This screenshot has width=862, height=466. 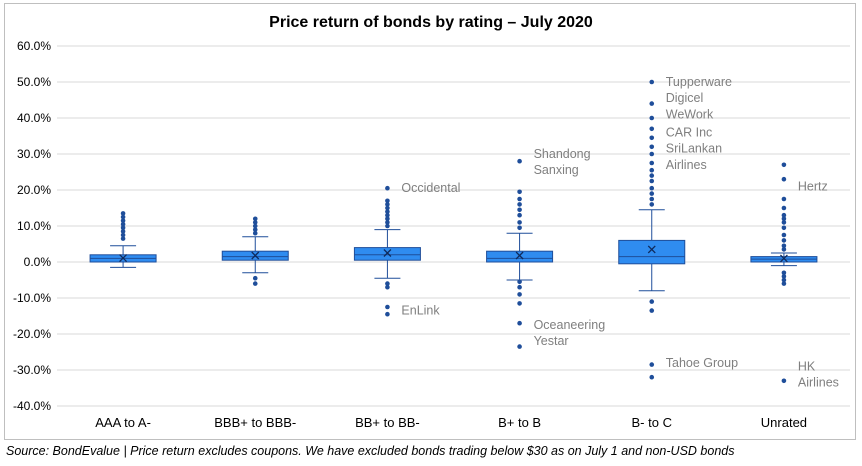 What do you see at coordinates (694, 149) in the screenshot?
I see `outlier-annotation: SriLankan` at bounding box center [694, 149].